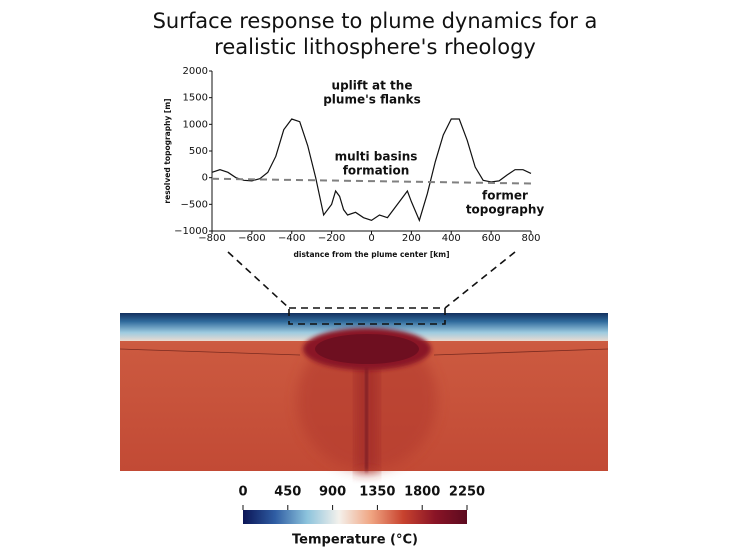 The height and width of the screenshot is (556, 751). Describe the element at coordinates (332, 492) in the screenshot. I see `colorbar-tick-label: 900` at that location.